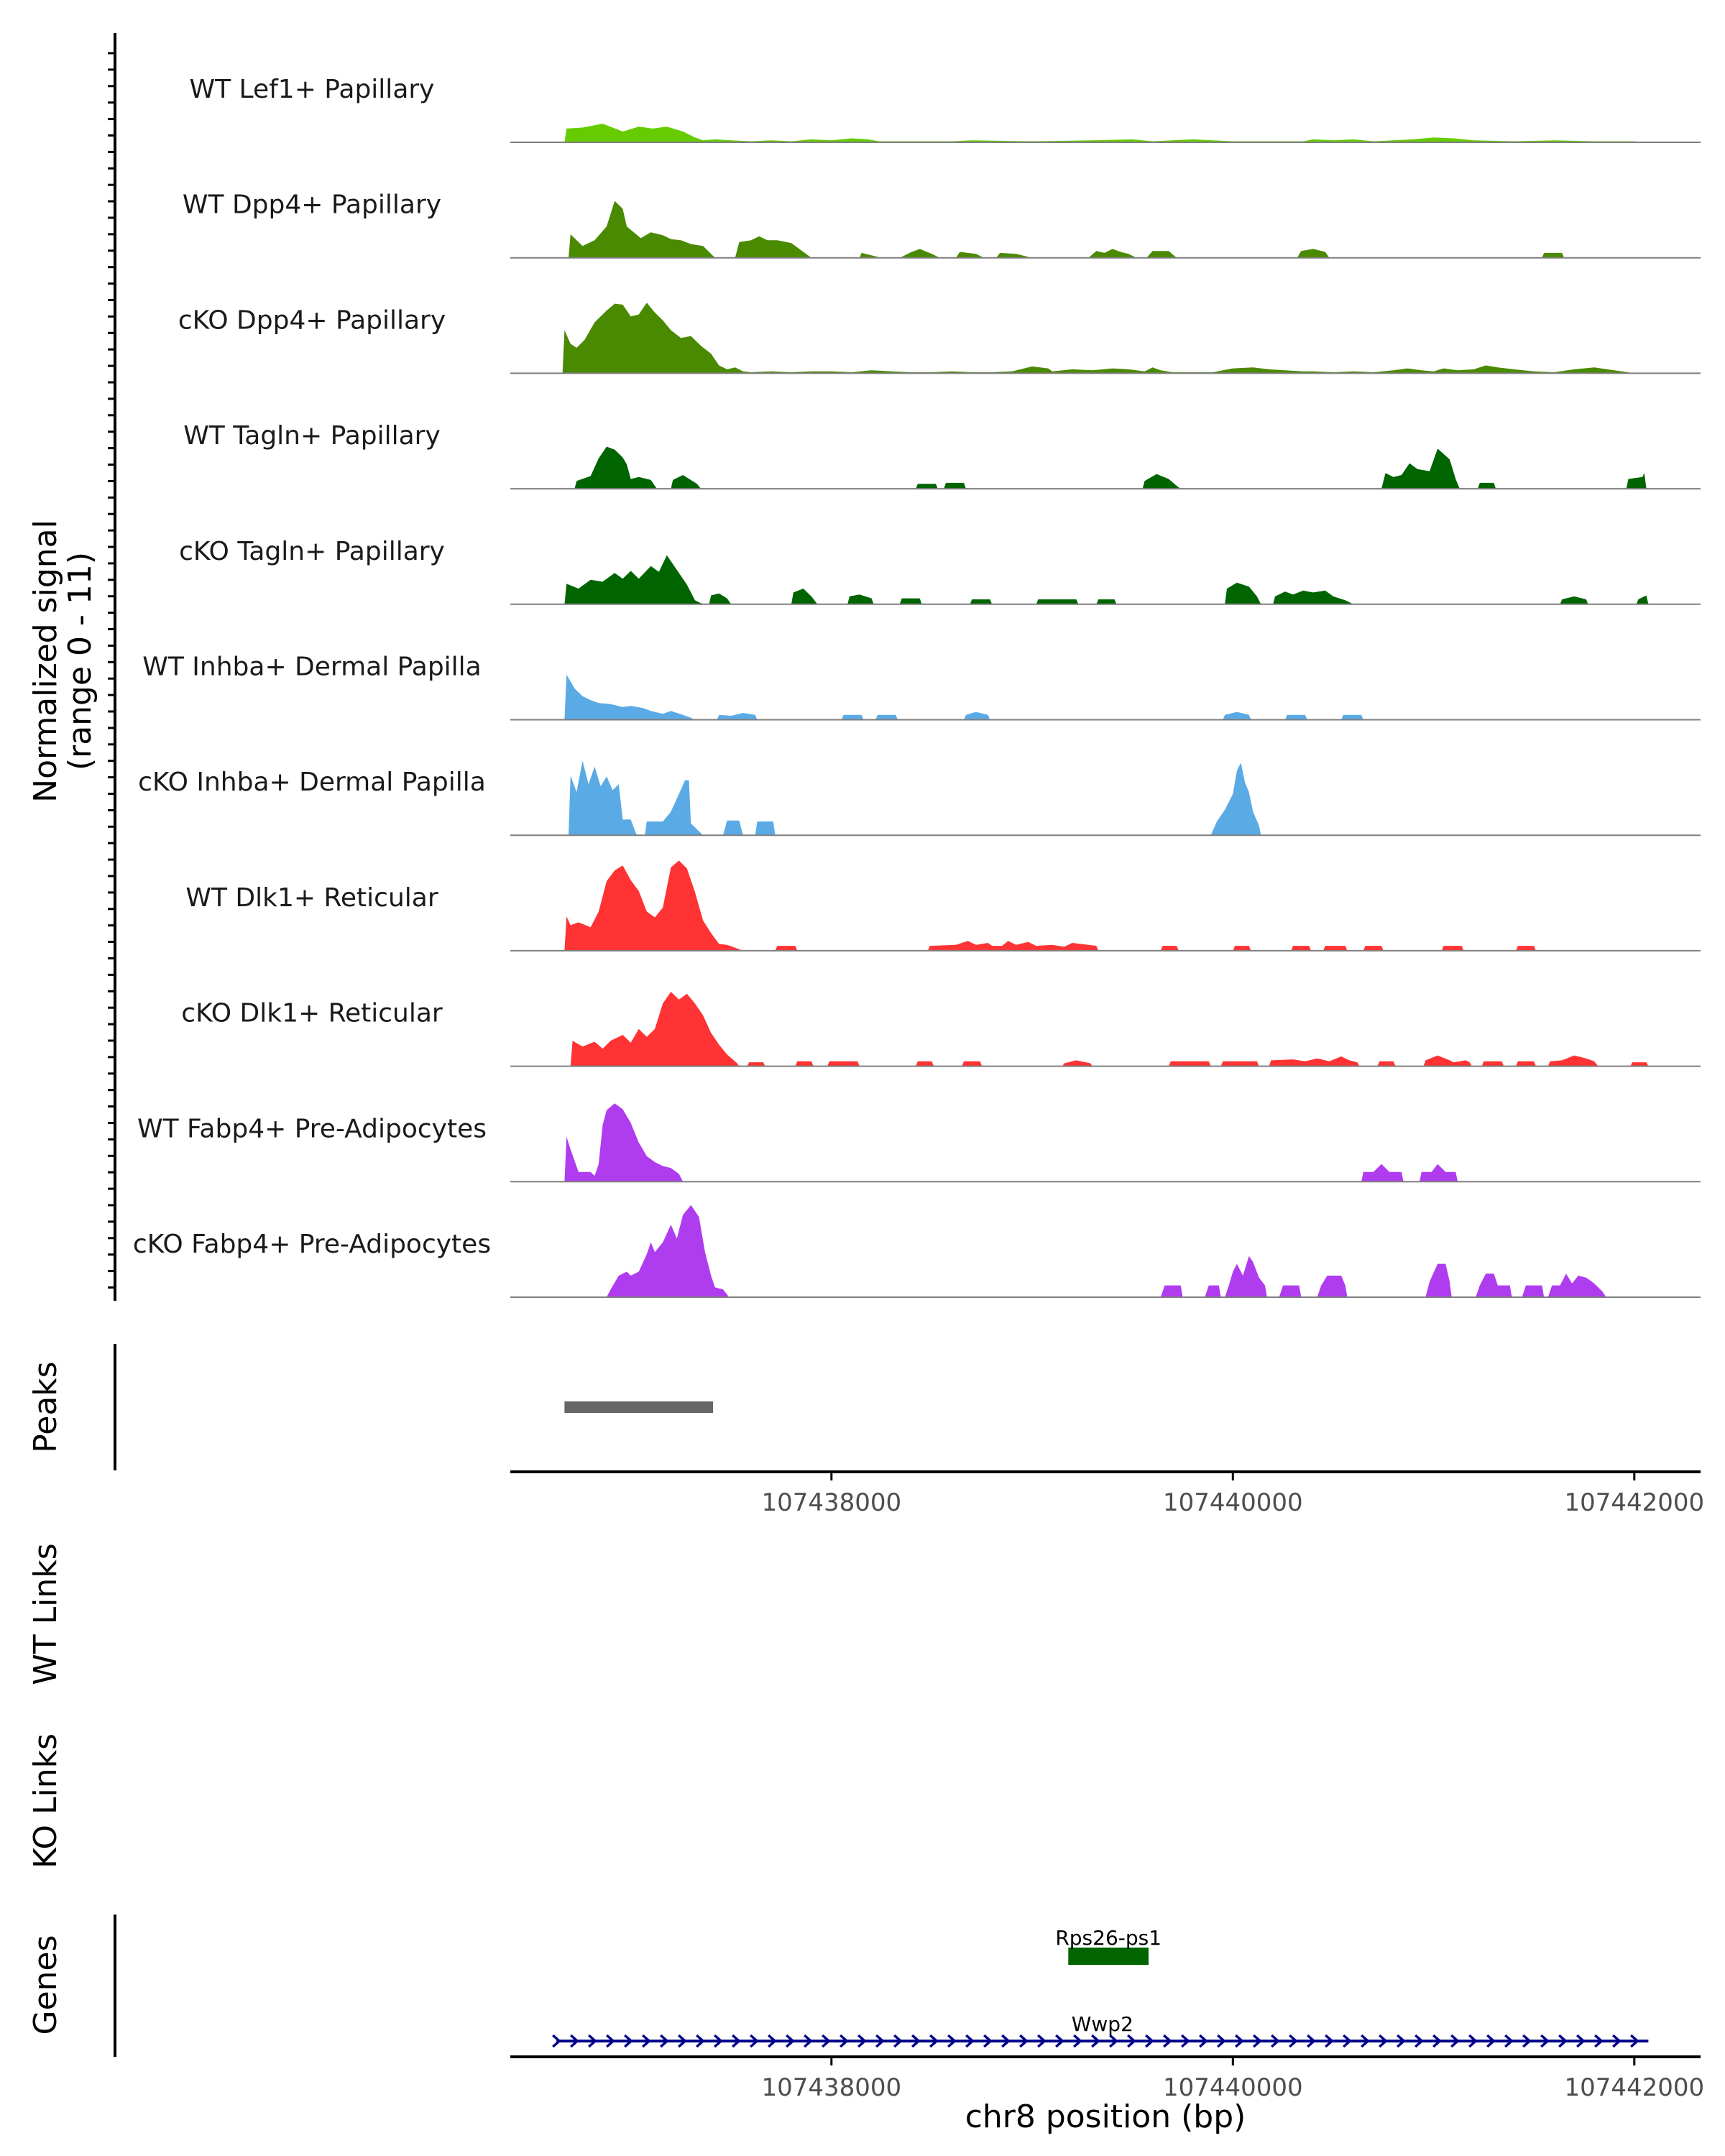 This screenshot has width=1725, height=2156. What do you see at coordinates (312, 436) in the screenshot?
I see `track-label: WT Tagln+ Papillary` at bounding box center [312, 436].